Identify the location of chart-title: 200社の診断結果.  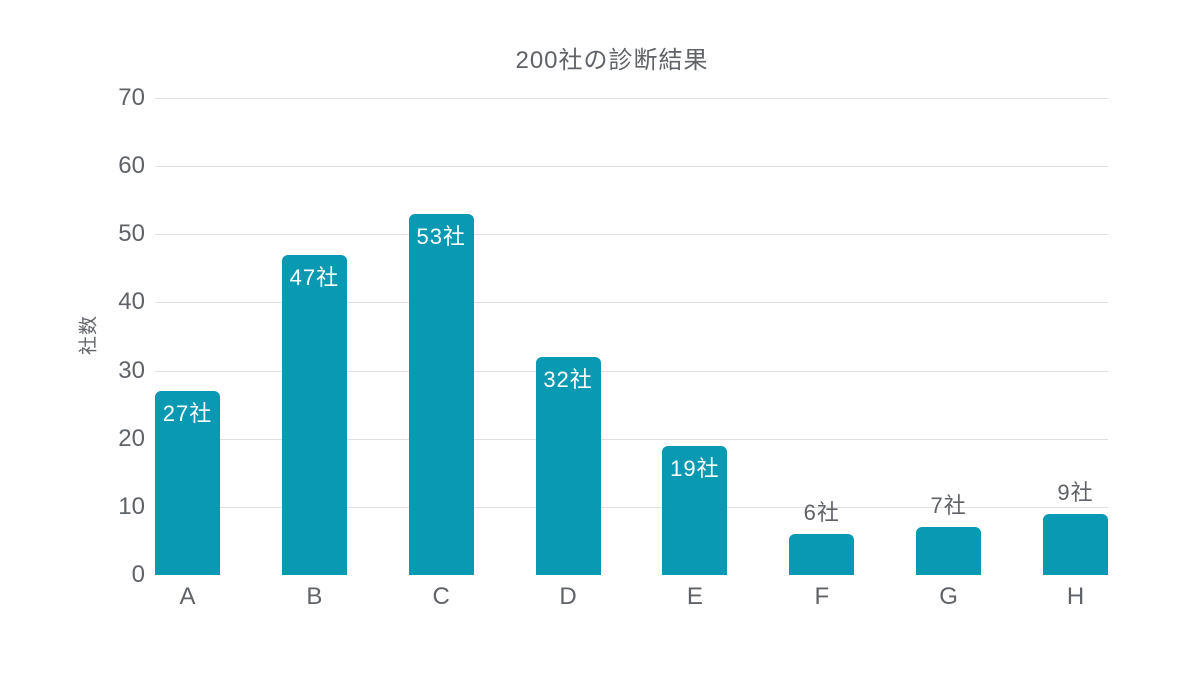
(612, 60).